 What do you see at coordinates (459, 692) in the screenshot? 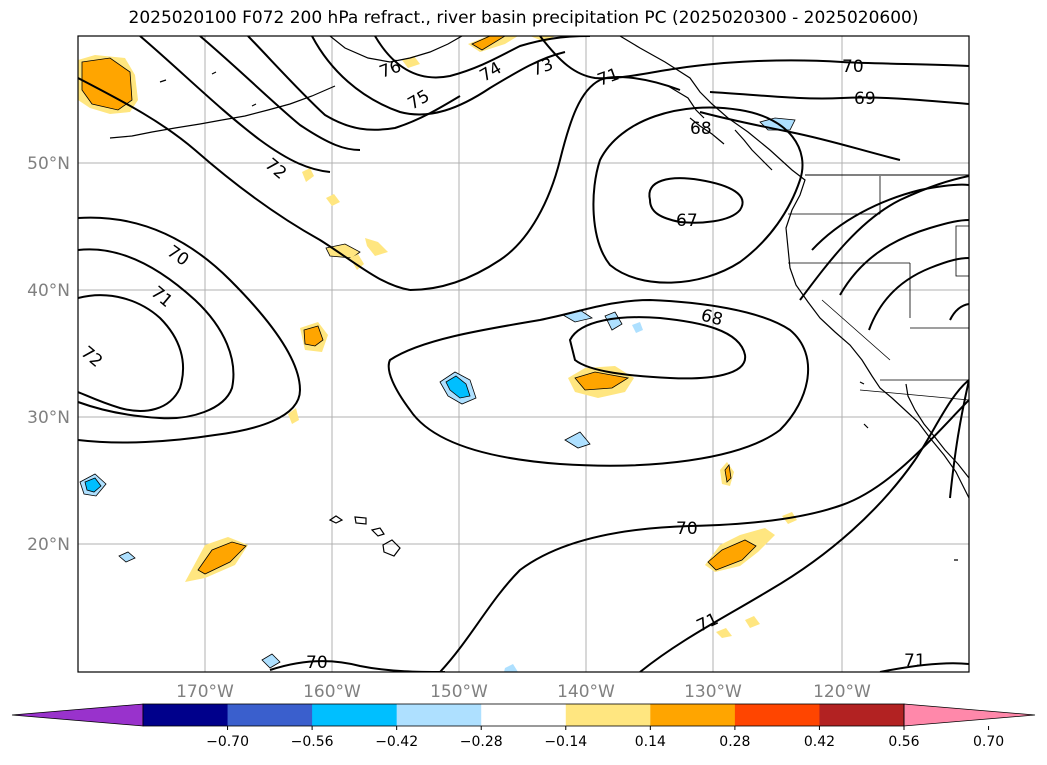
I see `lon-label: 150°W` at bounding box center [459, 692].